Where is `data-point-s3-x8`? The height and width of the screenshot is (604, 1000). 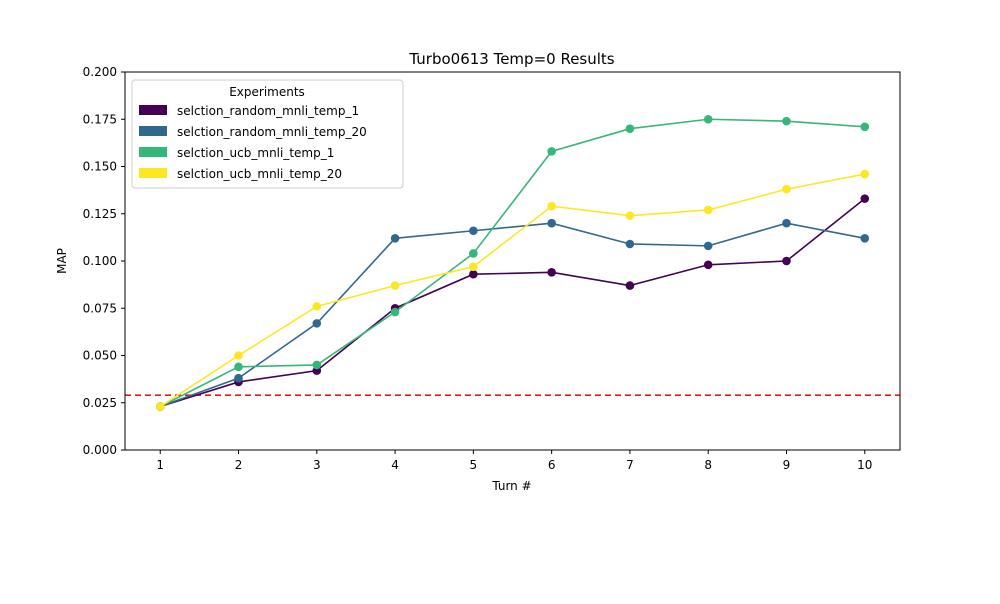 data-point-s3-x8 is located at coordinates (708, 119).